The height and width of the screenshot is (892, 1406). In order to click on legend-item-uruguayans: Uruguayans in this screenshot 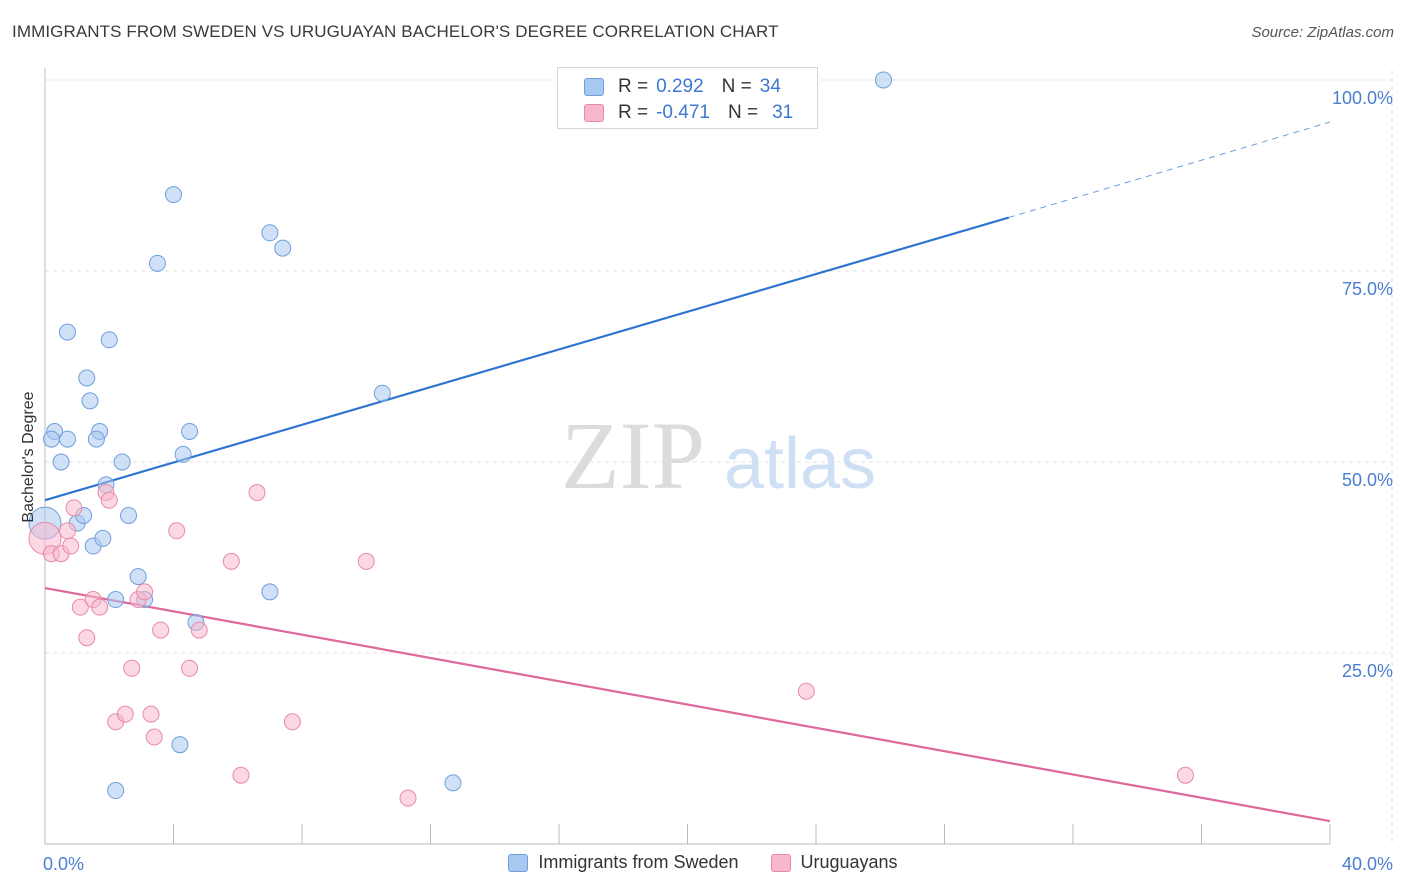, I will do `click(834, 862)`.